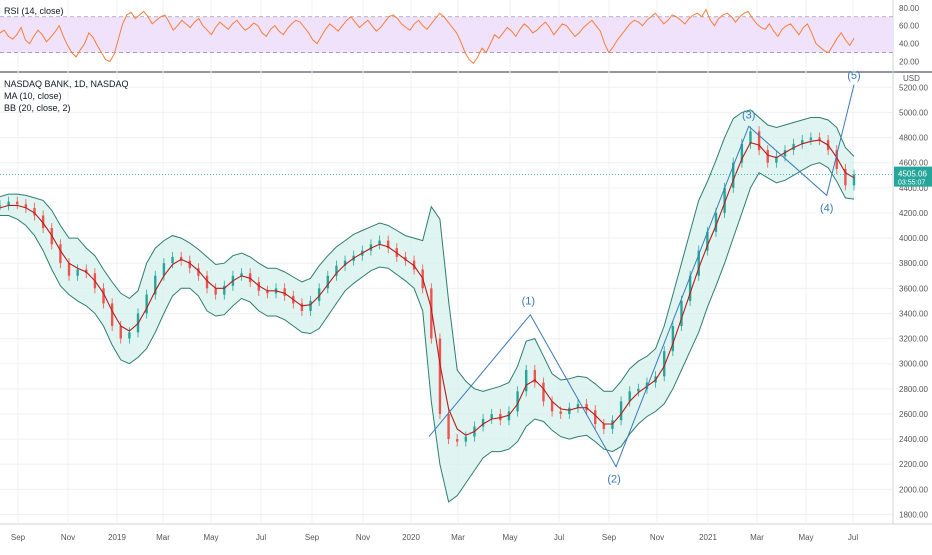 This screenshot has width=932, height=555. Describe the element at coordinates (911, 78) in the screenshot. I see `currency-label: USD` at that location.